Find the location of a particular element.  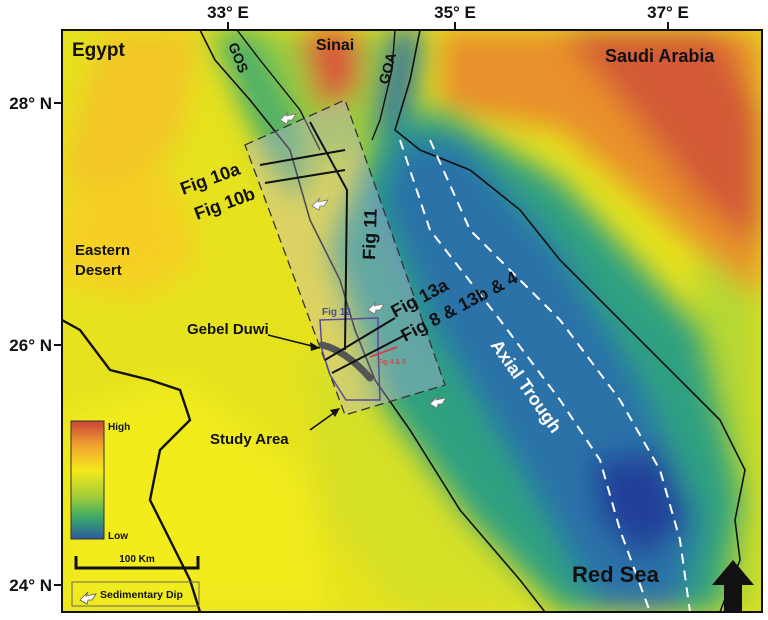

label-fig11: Fig 11 is located at coordinates (370, 234).